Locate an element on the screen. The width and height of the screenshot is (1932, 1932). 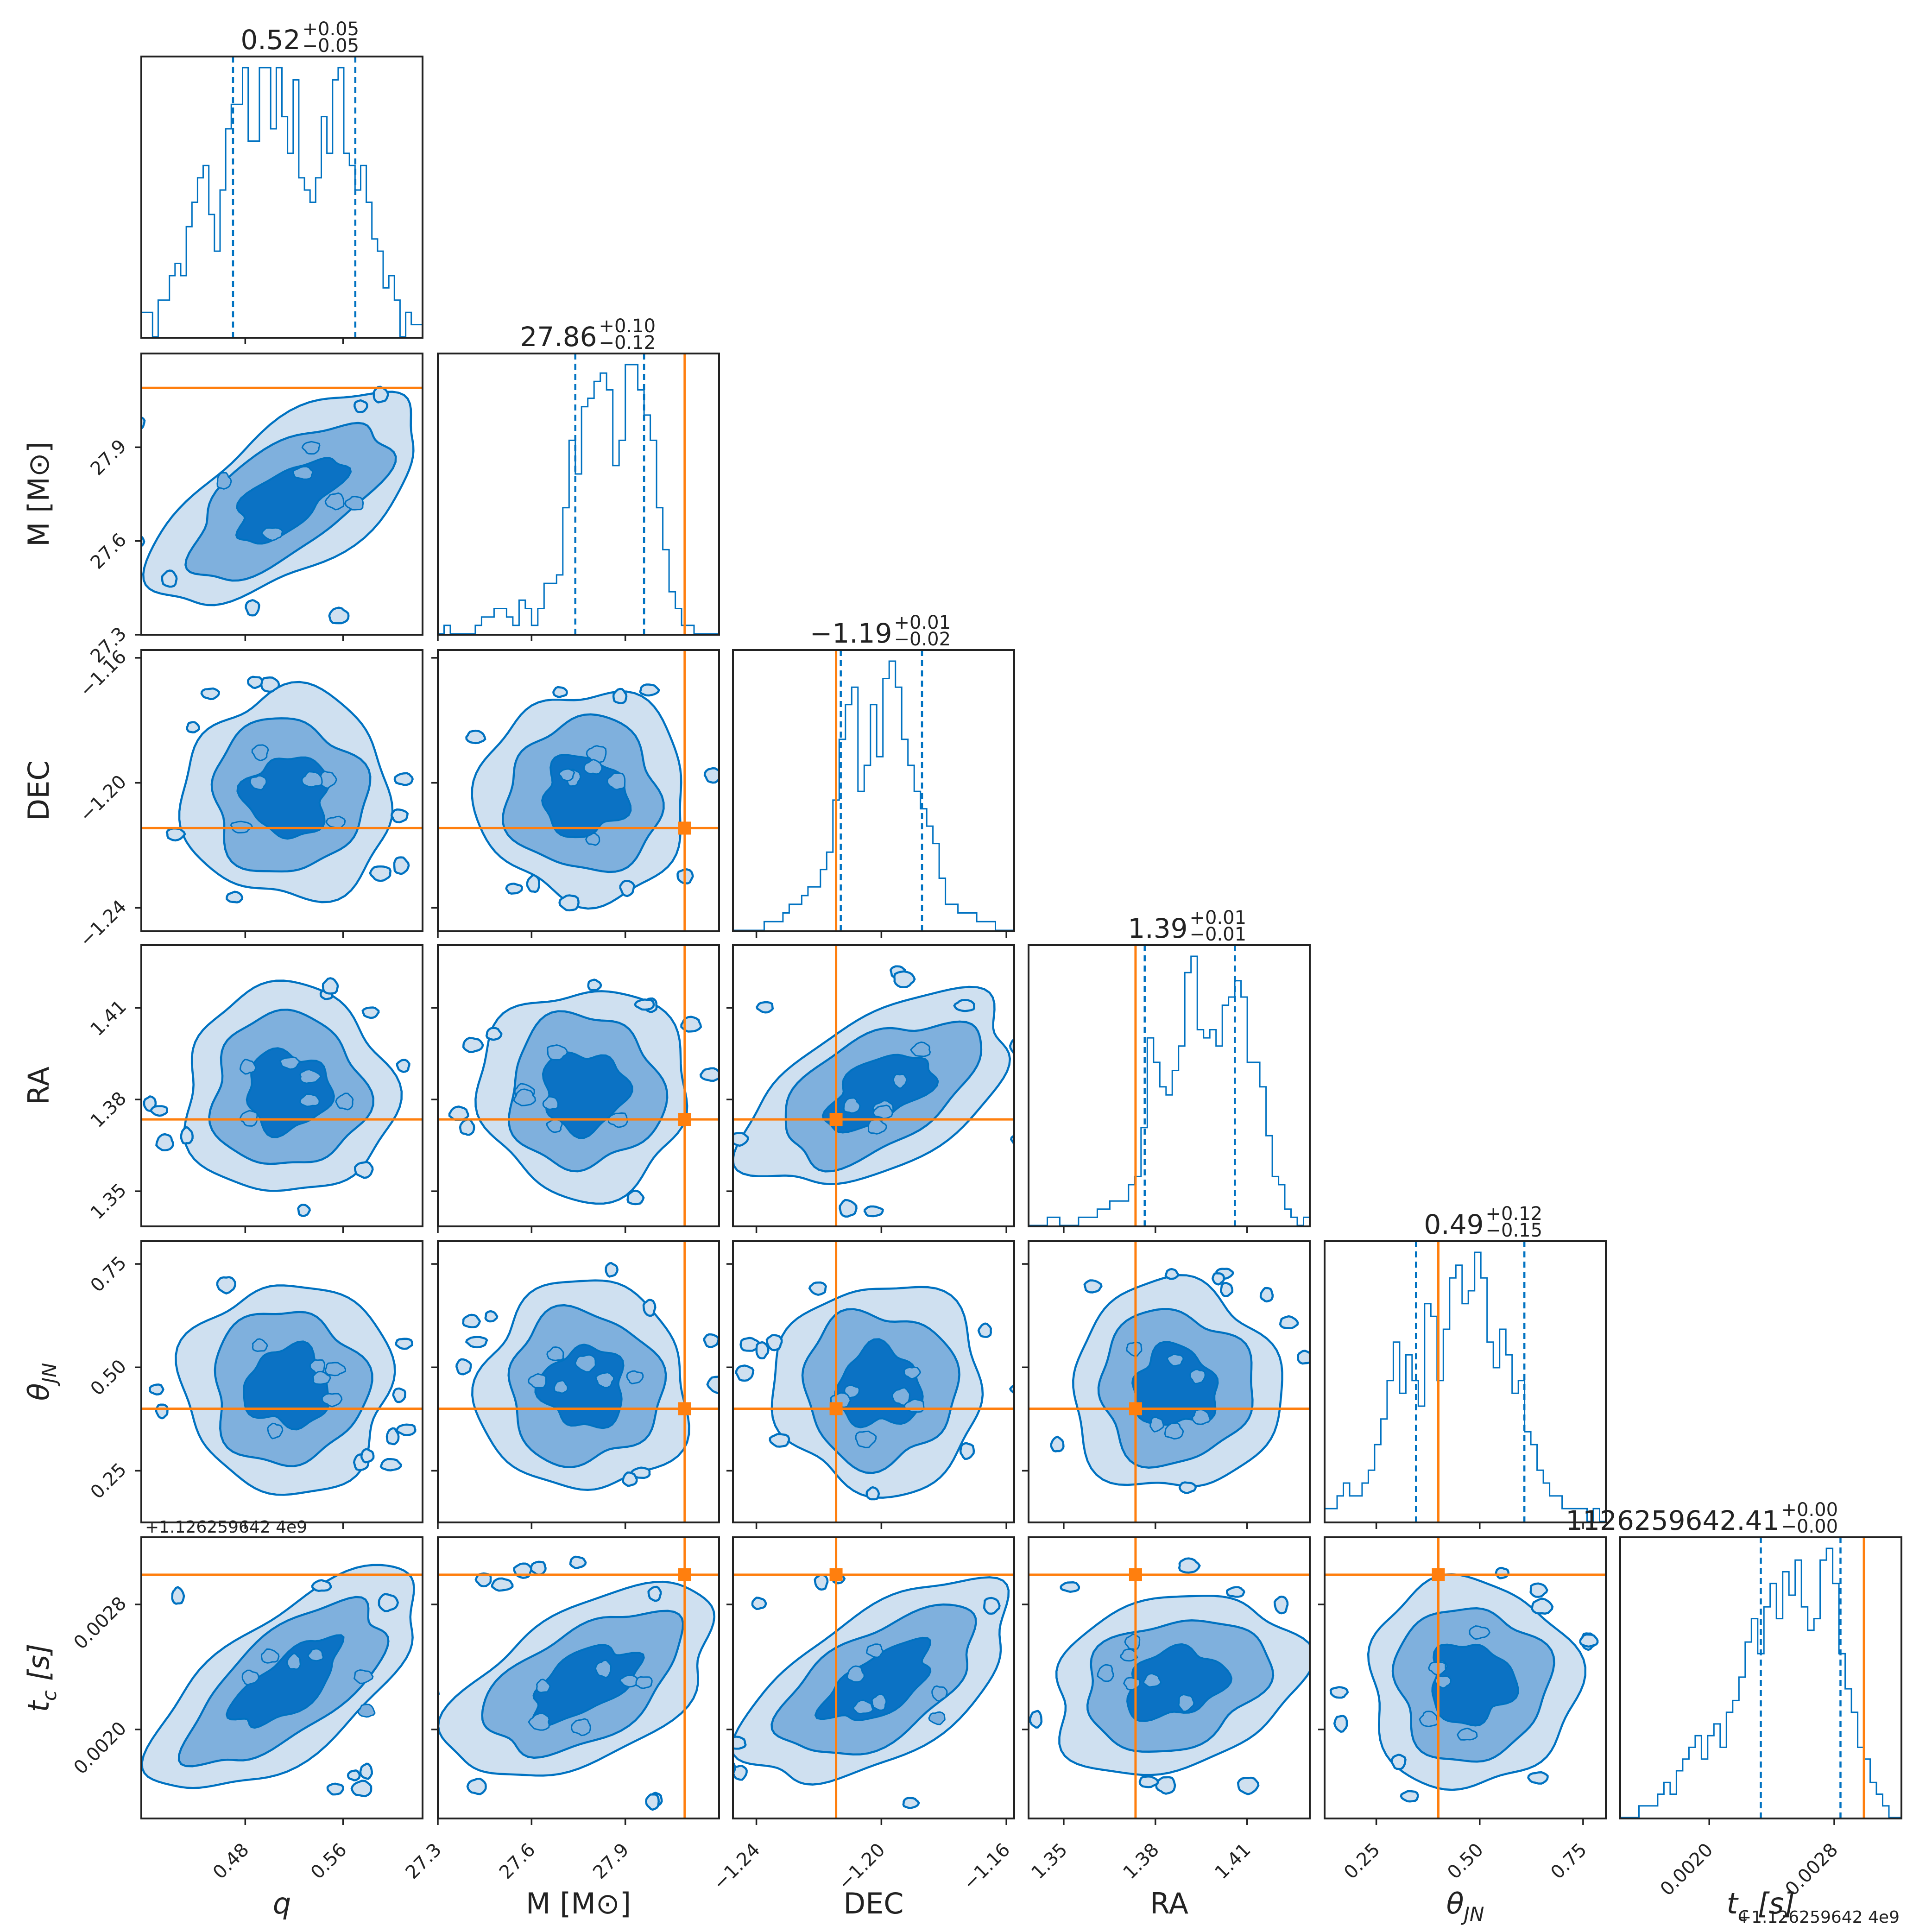
summary-median-q: 0.52 is located at coordinates (270, 40).